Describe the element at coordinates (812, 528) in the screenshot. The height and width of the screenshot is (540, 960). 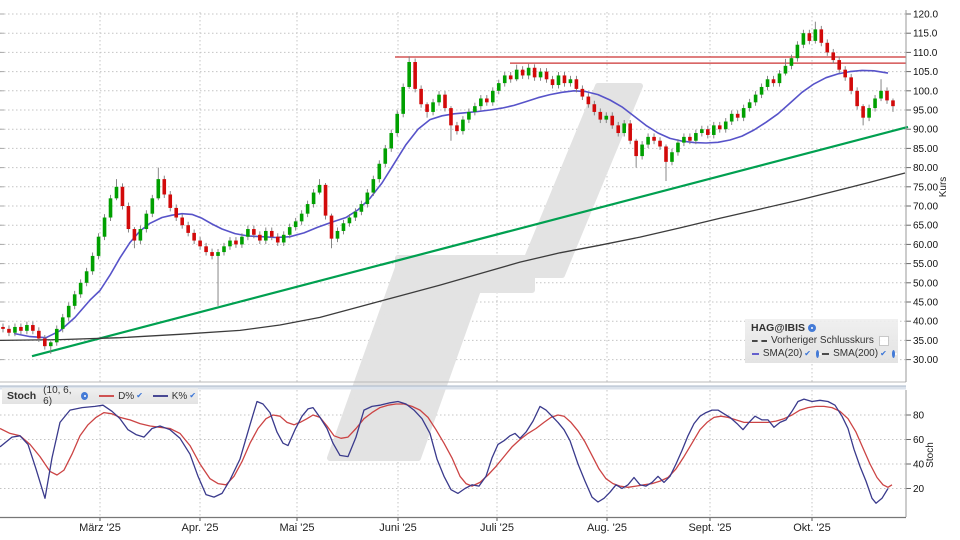
I see `month-label: Okt. '25` at that location.